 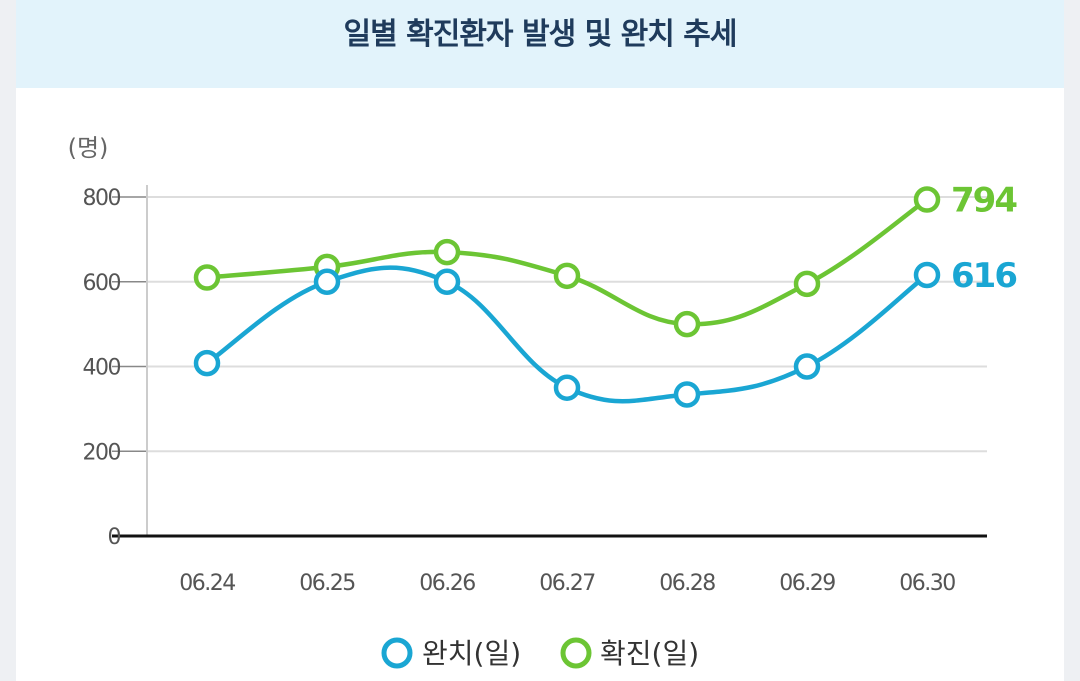 I want to click on x-tick-label: 06.24, so click(x=207, y=583).